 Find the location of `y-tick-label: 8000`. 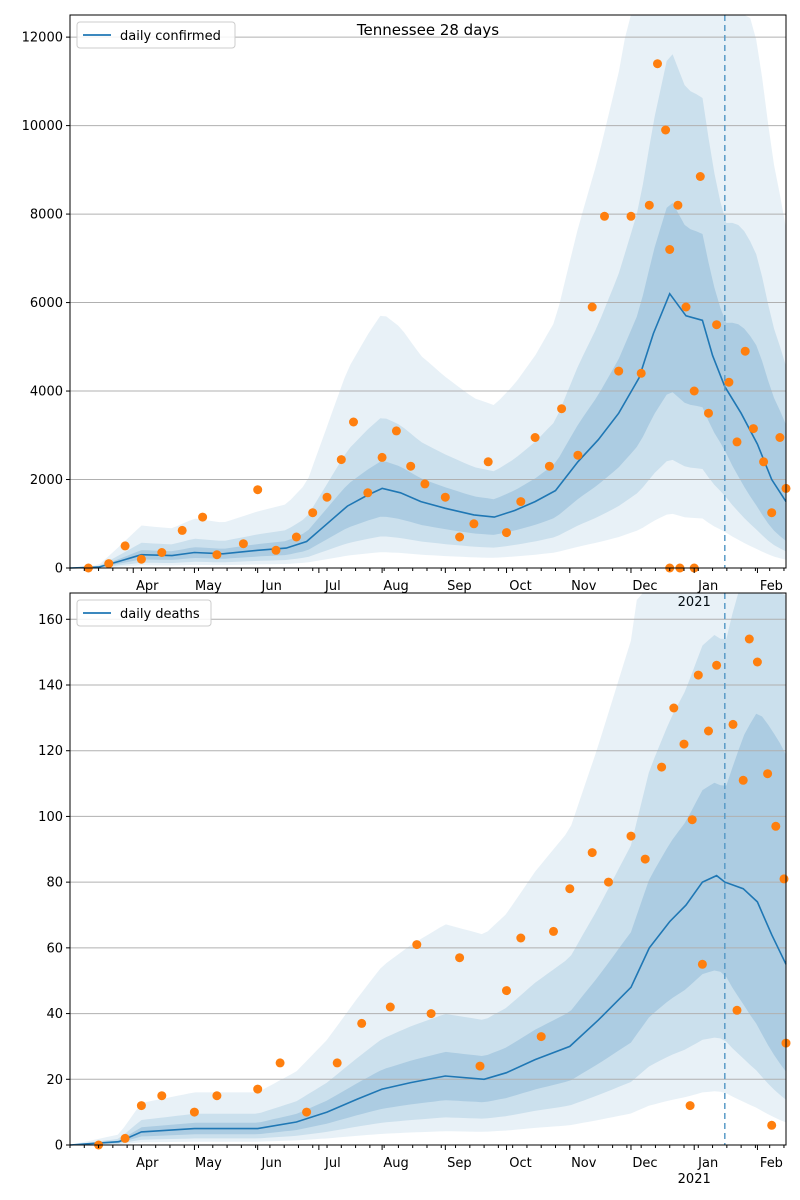

y-tick-label: 8000 is located at coordinates (46, 215).